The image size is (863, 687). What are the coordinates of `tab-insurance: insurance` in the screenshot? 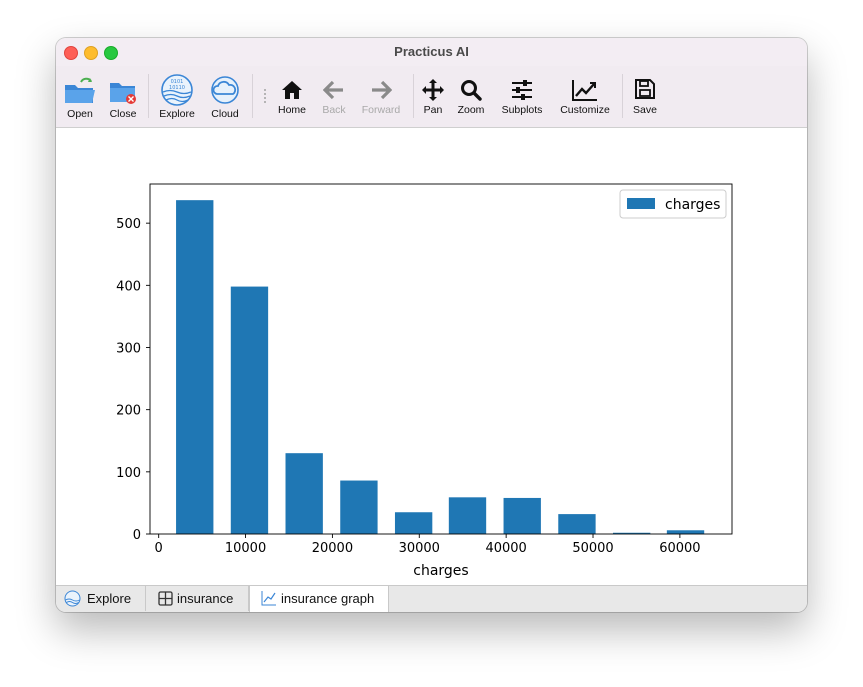 It's located at (197, 598).